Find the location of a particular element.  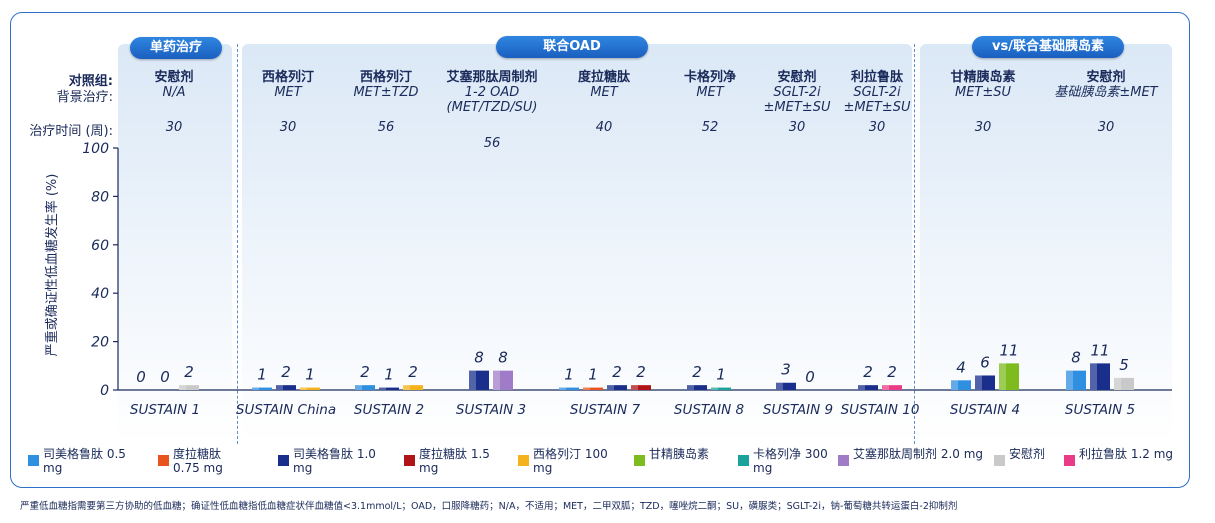

y-tick-label: 100 is located at coordinates (95, 149).